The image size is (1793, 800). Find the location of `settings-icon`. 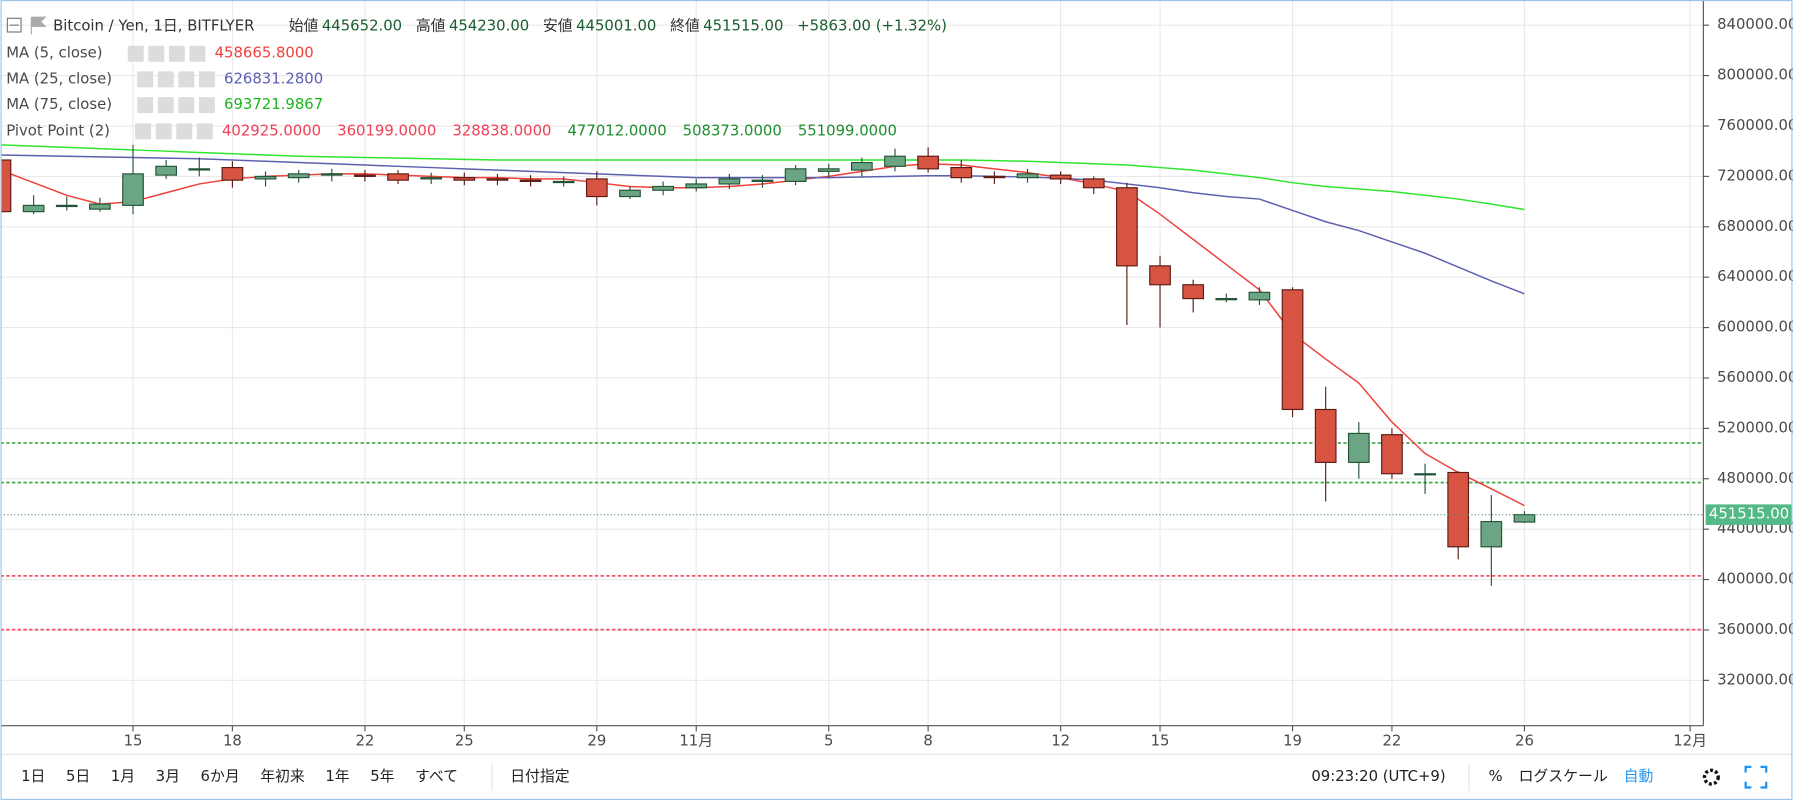

settings-icon is located at coordinates (1711, 777).